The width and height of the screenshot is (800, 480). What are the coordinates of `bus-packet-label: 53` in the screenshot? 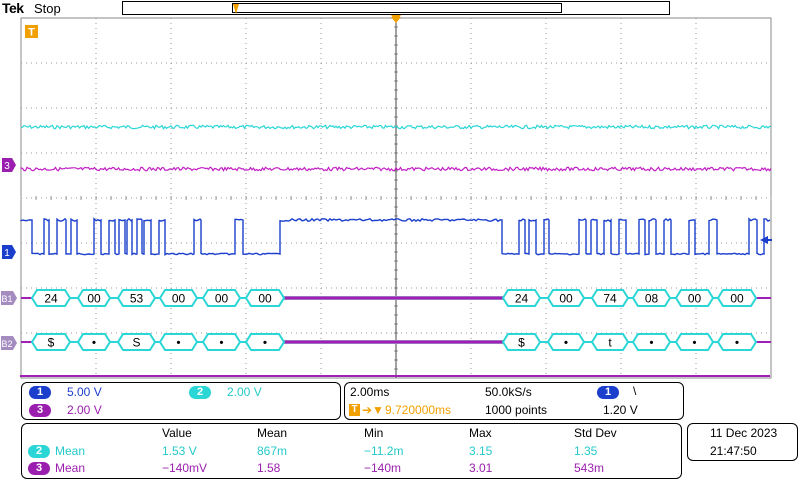 It's located at (137, 299).